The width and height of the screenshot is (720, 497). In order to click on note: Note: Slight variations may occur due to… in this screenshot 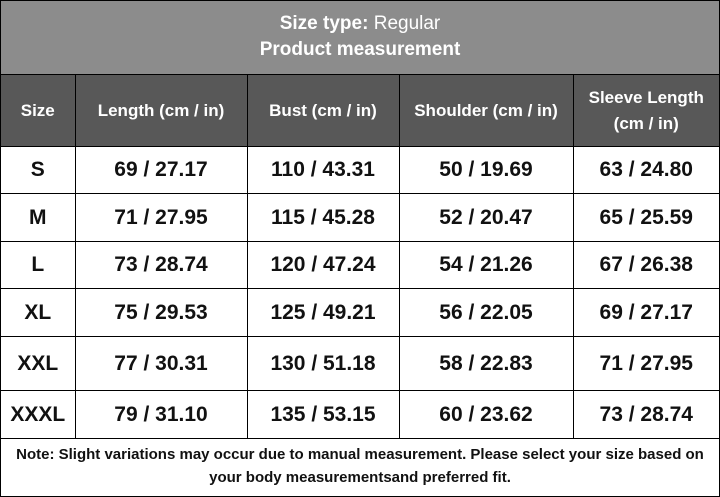, I will do `click(360, 466)`.